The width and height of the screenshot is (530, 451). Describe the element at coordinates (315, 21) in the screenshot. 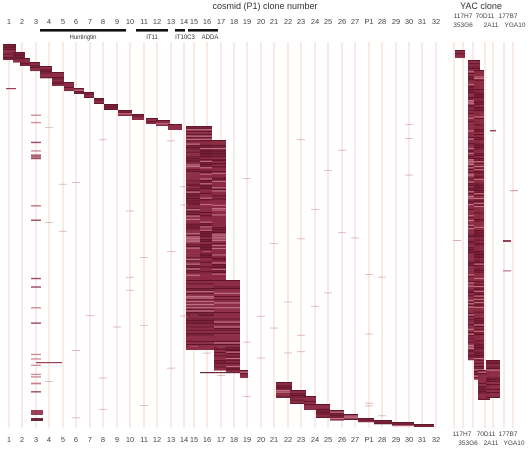

I see `cosmid-label: 24` at that location.